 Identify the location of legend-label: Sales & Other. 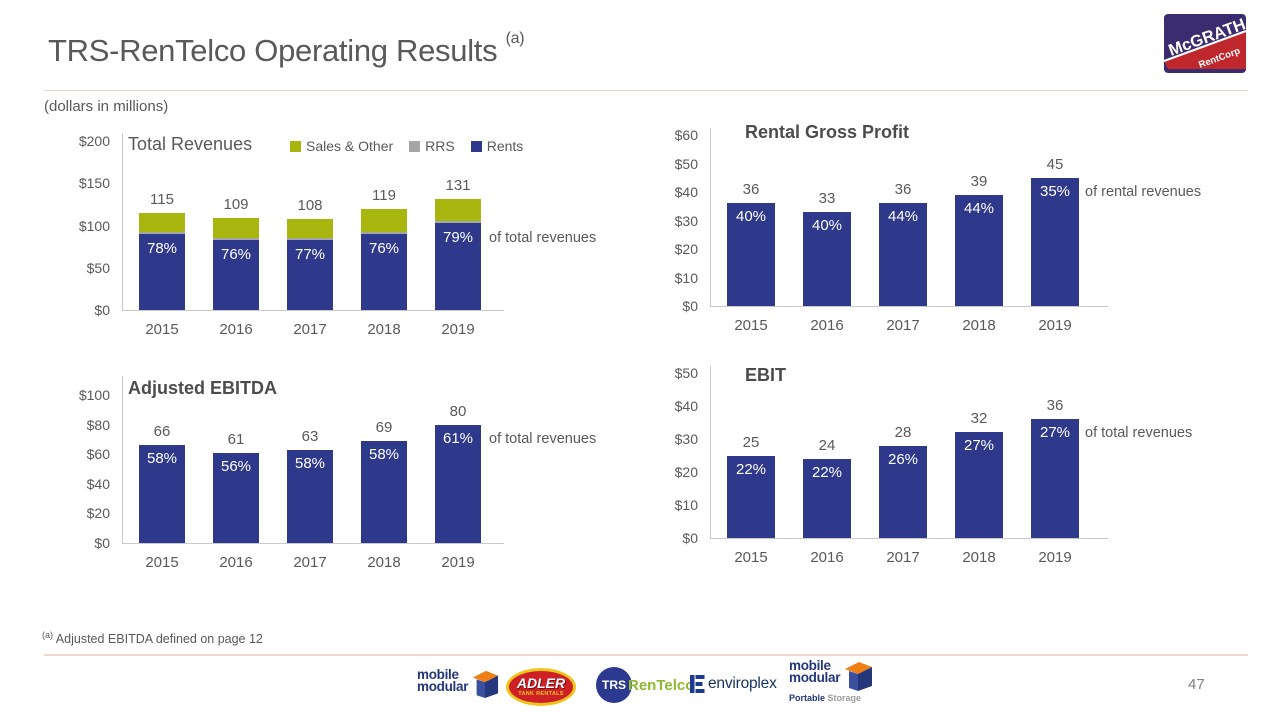
(350, 146).